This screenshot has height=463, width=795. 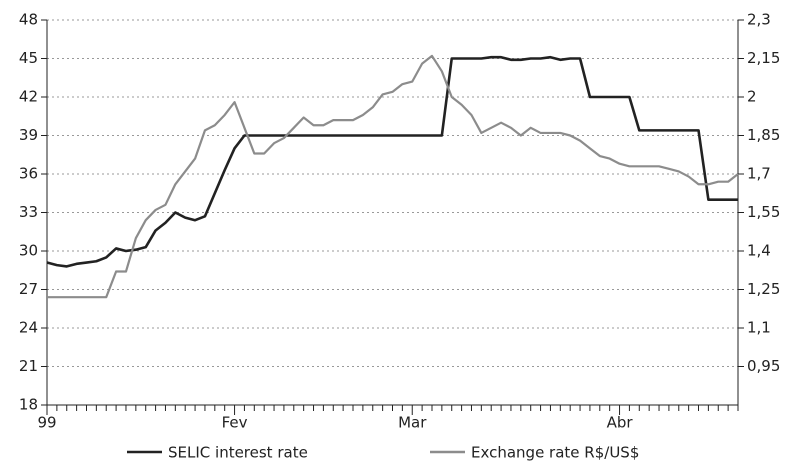 I want to click on y2-tick-label: 1,4, so click(x=759, y=251).